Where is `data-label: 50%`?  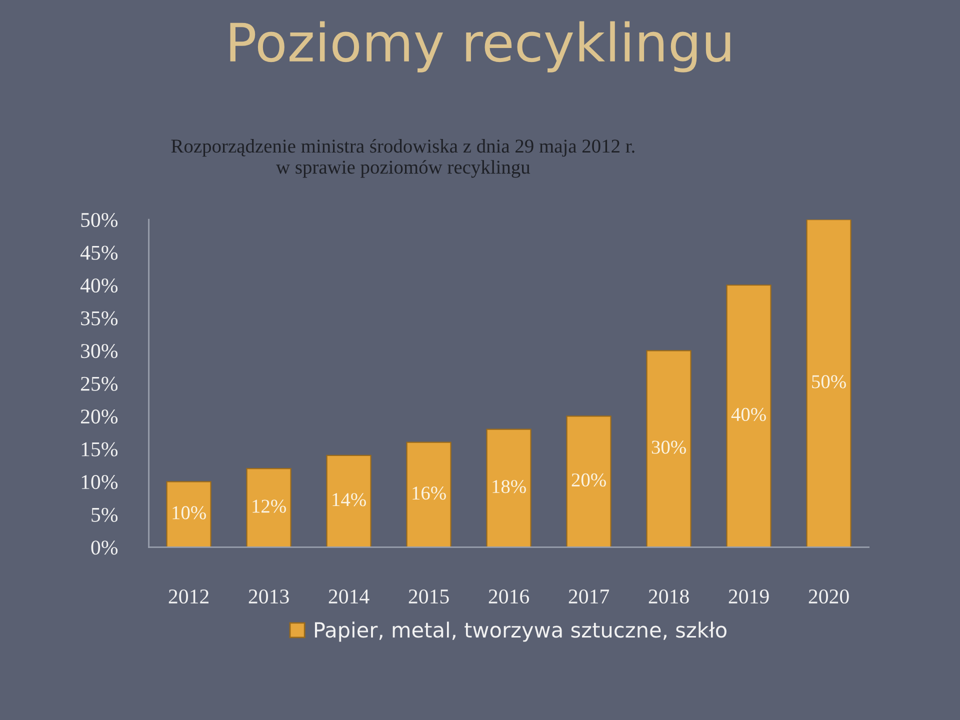 data-label: 50% is located at coordinates (829, 381).